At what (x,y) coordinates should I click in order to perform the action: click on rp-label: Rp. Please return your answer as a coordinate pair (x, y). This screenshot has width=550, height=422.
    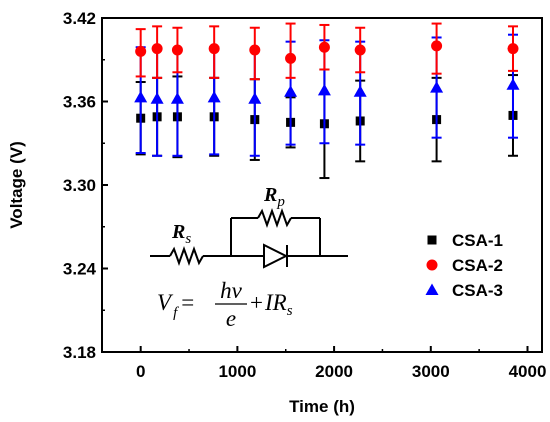
    Looking at the image, I should click on (274, 197).